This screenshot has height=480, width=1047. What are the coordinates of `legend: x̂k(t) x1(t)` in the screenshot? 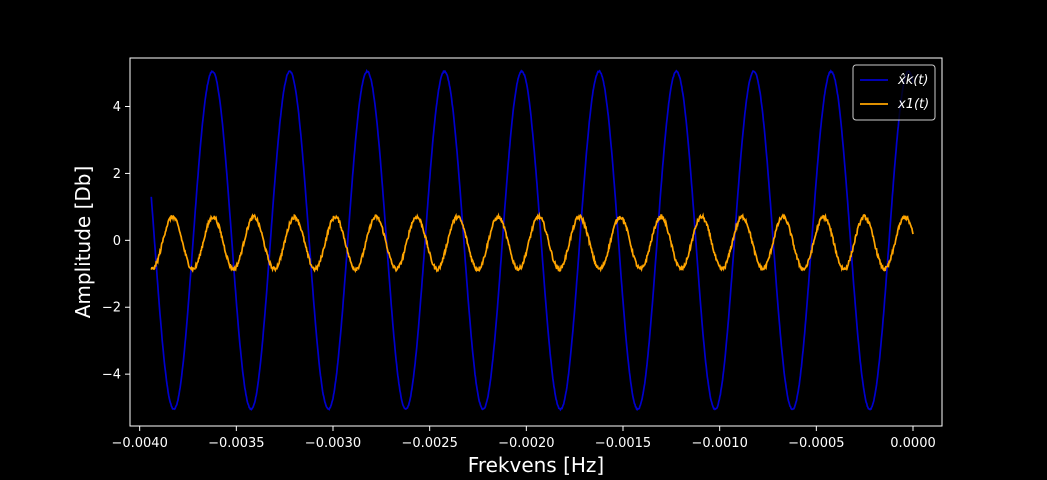 It's located at (894, 92).